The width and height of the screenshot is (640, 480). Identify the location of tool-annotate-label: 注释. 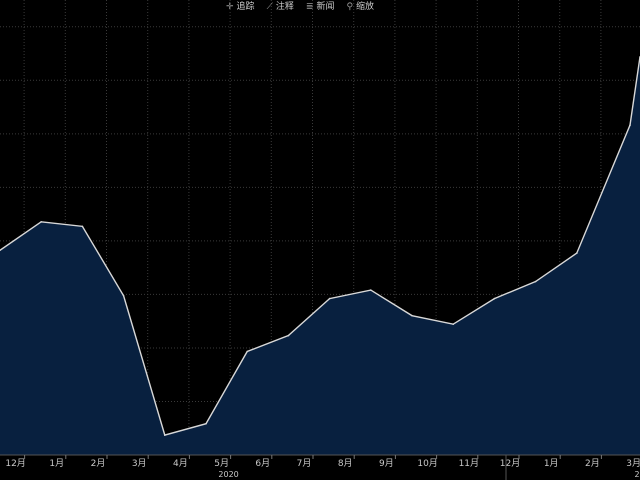
(284, 7).